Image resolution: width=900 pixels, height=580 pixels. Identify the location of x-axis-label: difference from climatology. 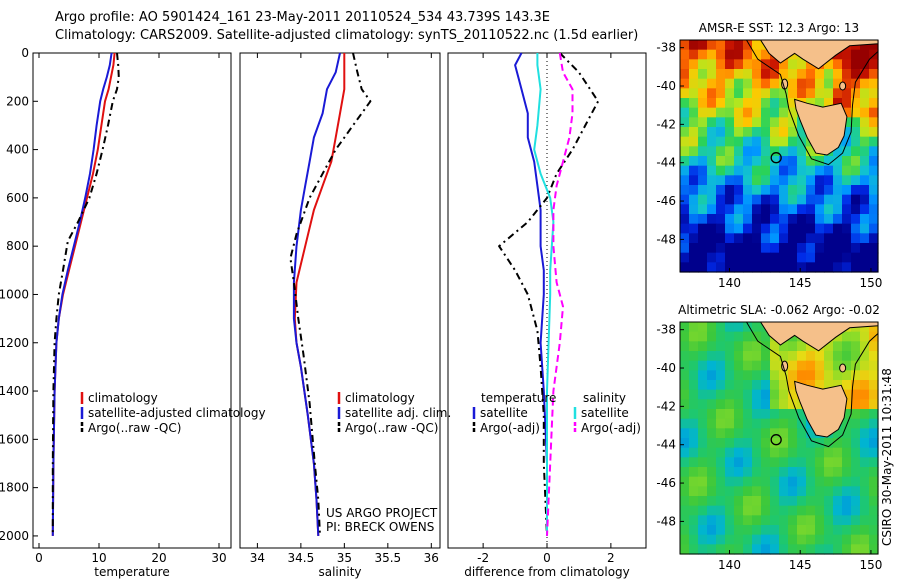
(547, 572).